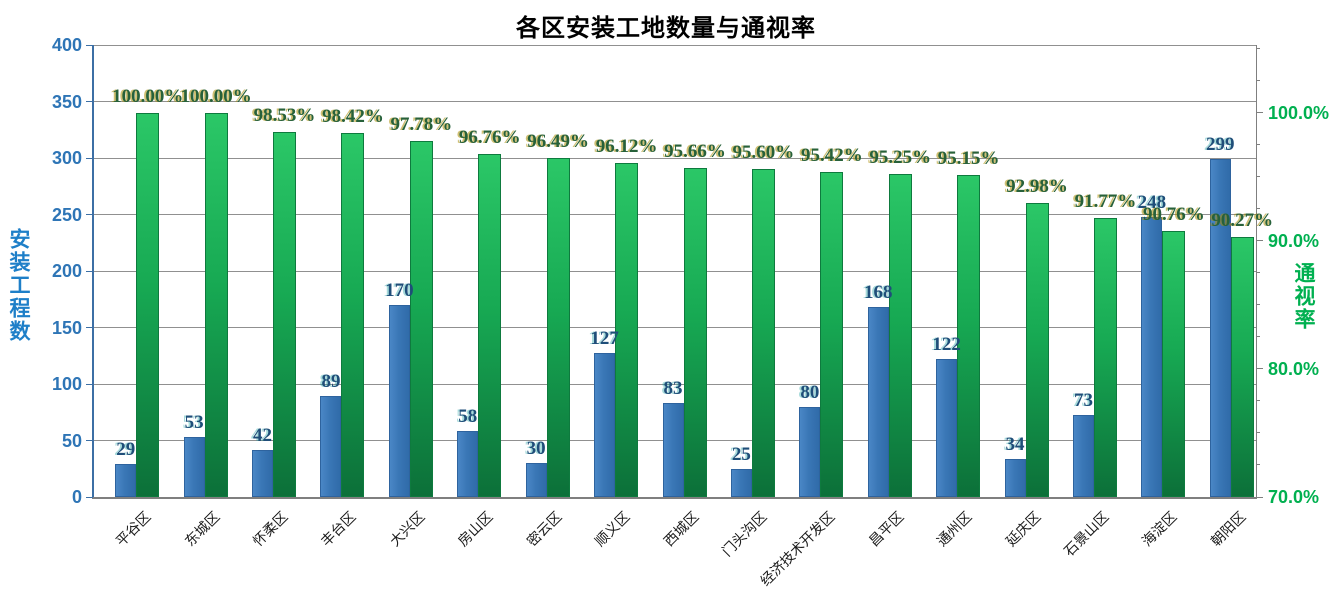 This screenshot has width=1332, height=607. What do you see at coordinates (1105, 202) in the screenshot?
I see `visibility-rate-label: 91.77%` at bounding box center [1105, 202].